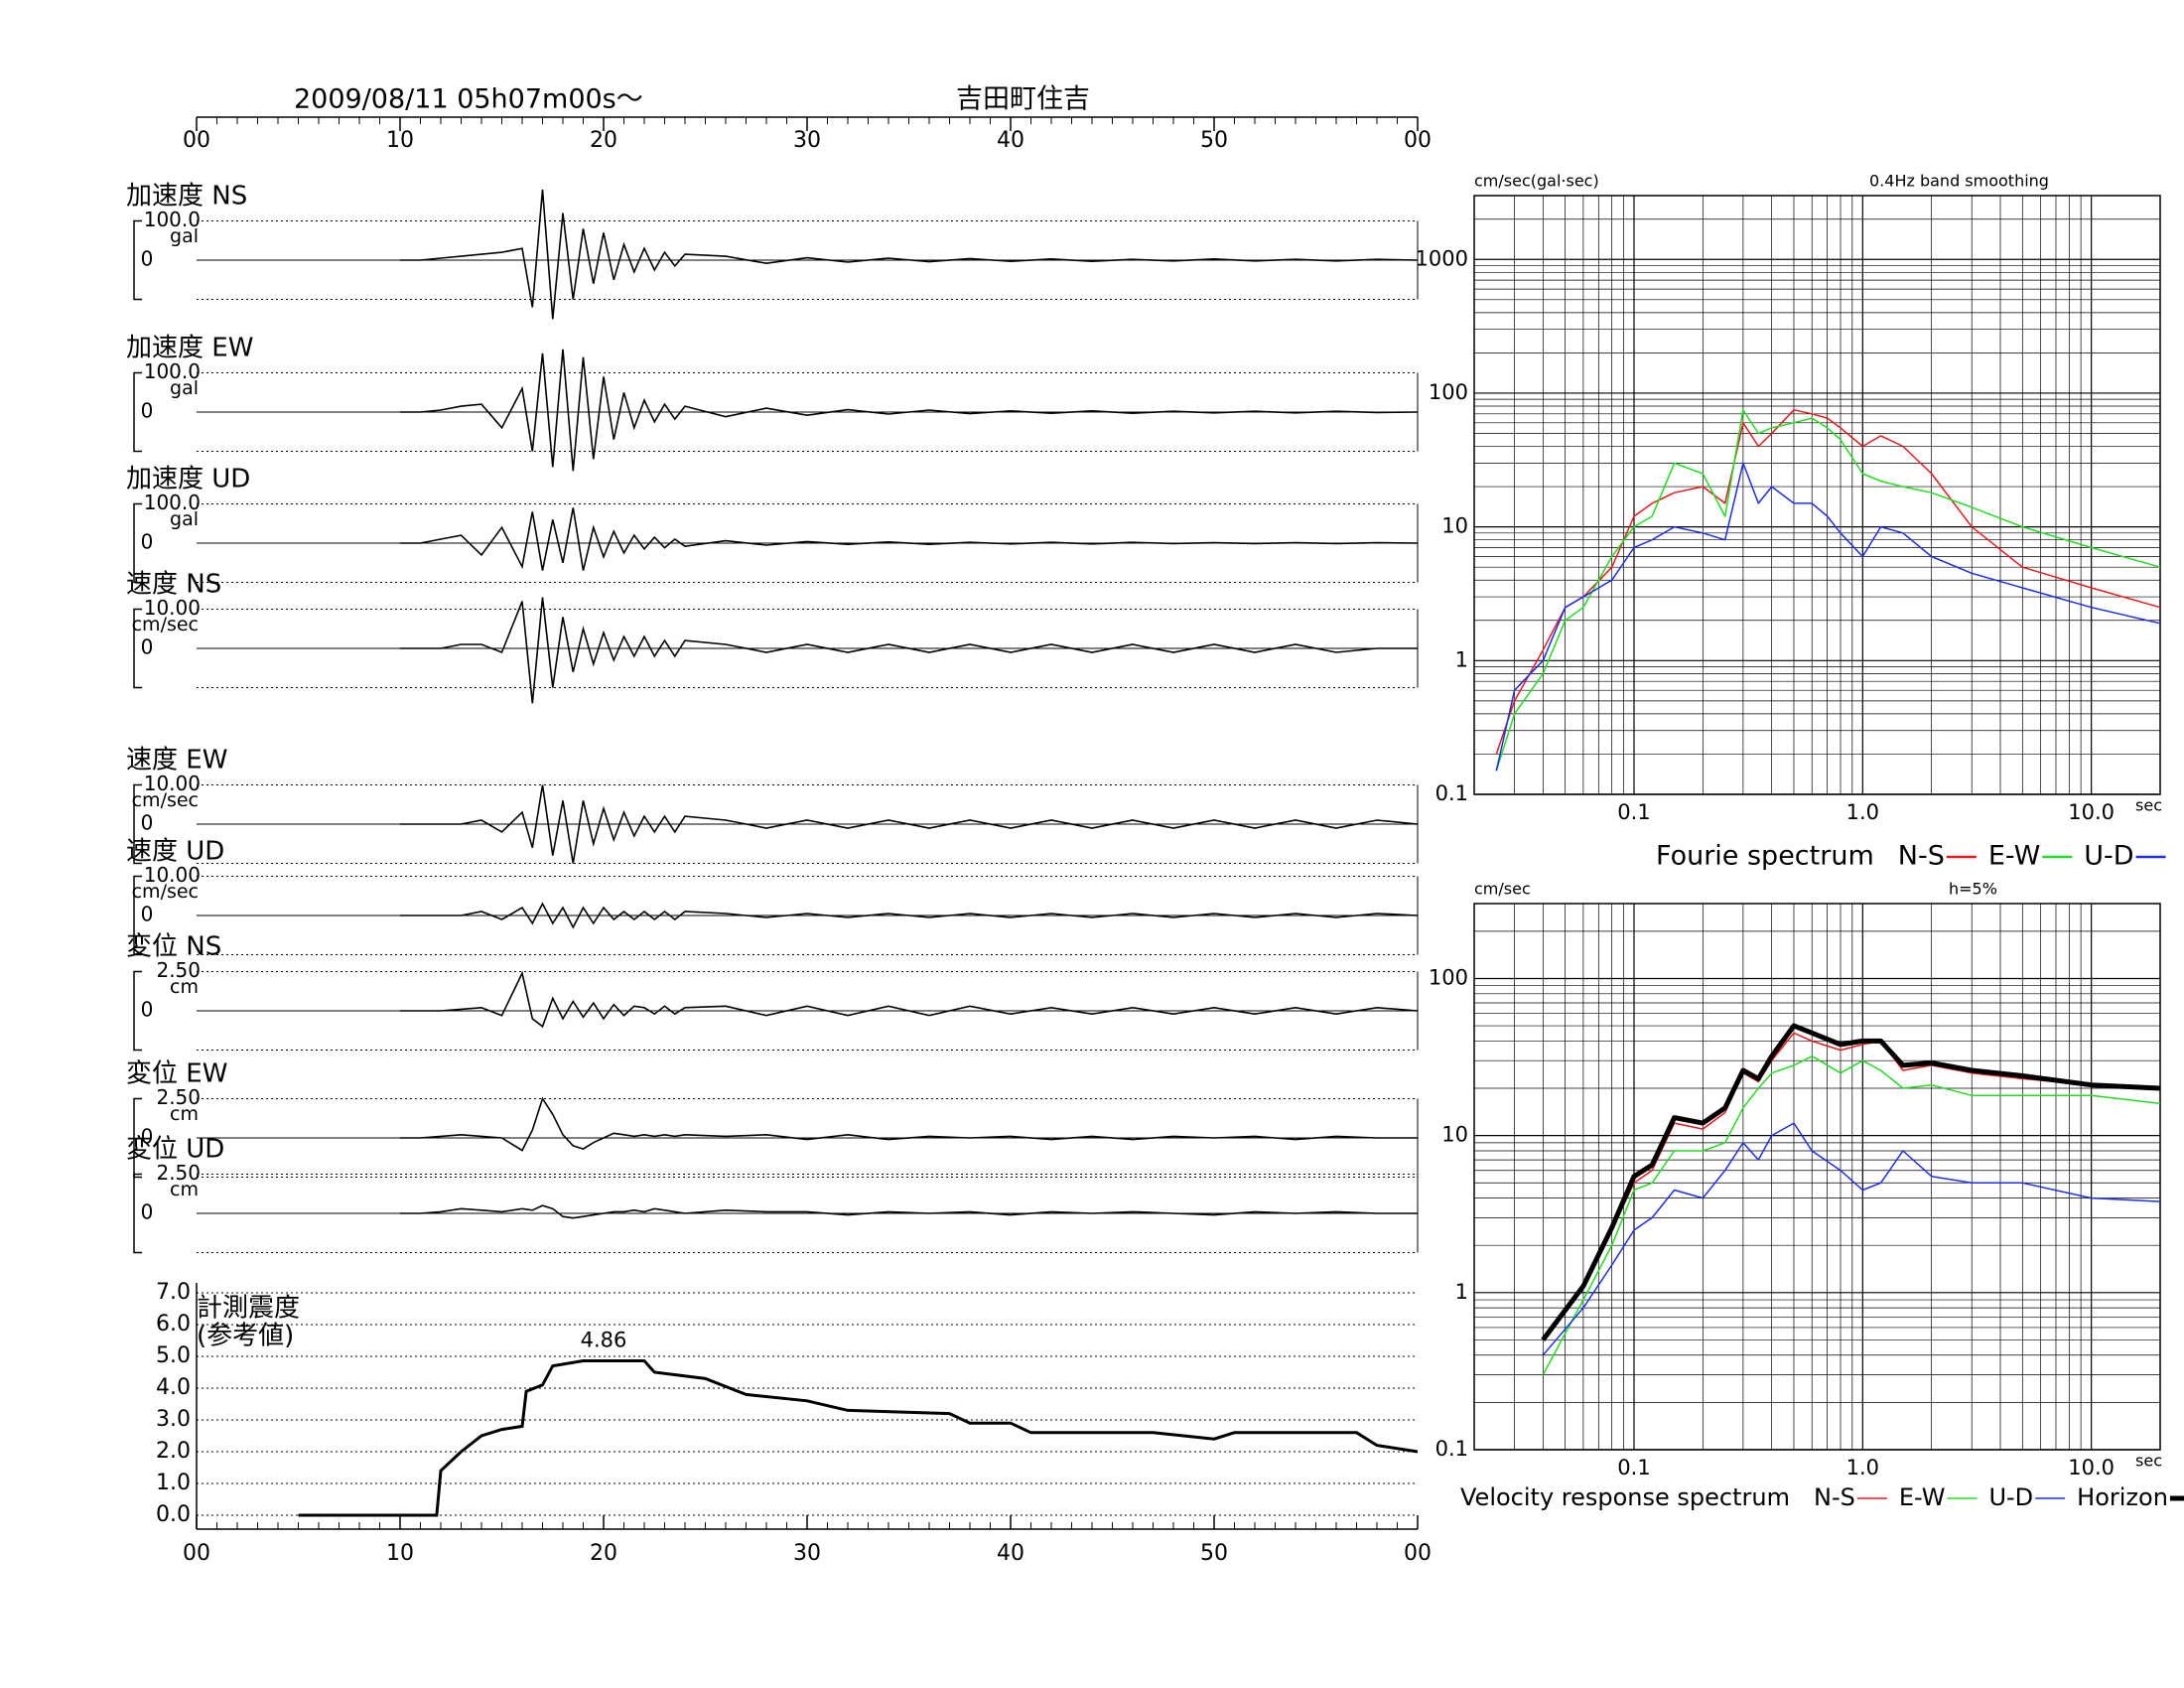 The height and width of the screenshot is (1688, 2184). I want to click on station-name: 吉田町住吉, so click(1023, 99).